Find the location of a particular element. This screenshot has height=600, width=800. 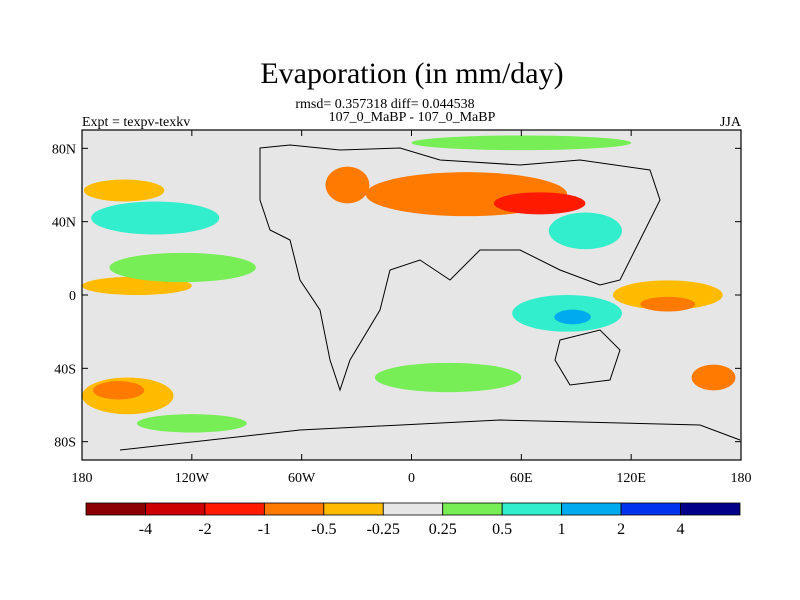

colorbar-level-label: -2 is located at coordinates (204, 529).